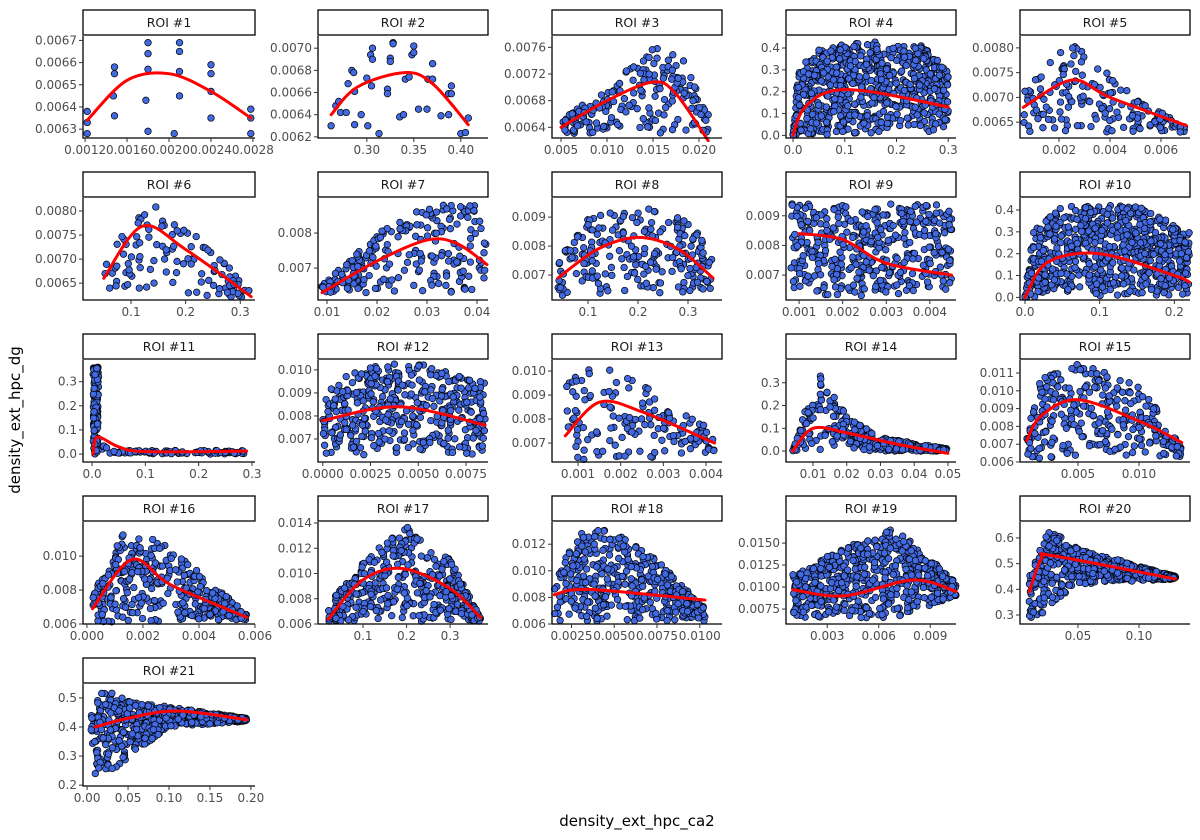  Describe the element at coordinates (792, 150) in the screenshot. I see `x-tick-label: 0.0` at that location.